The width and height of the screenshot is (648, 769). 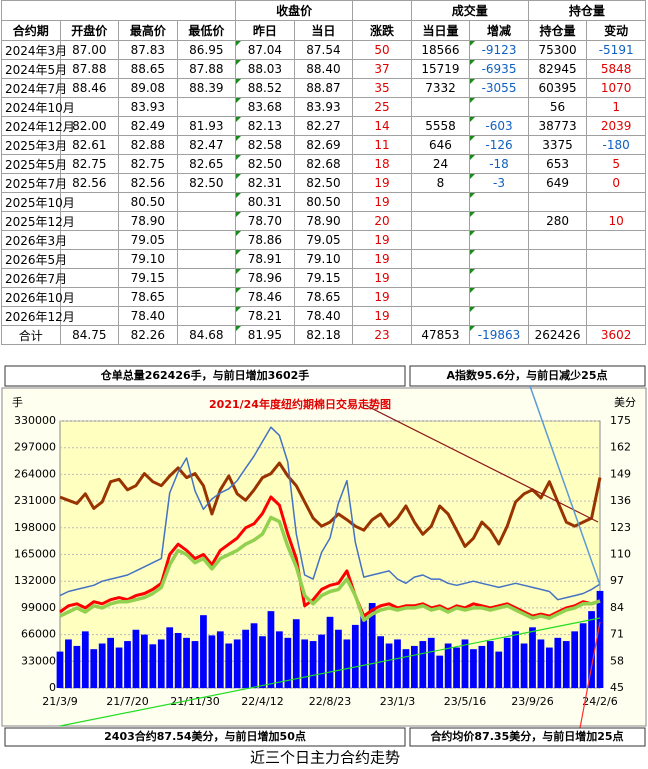 I want to click on cell: 23, so click(x=382, y=335).